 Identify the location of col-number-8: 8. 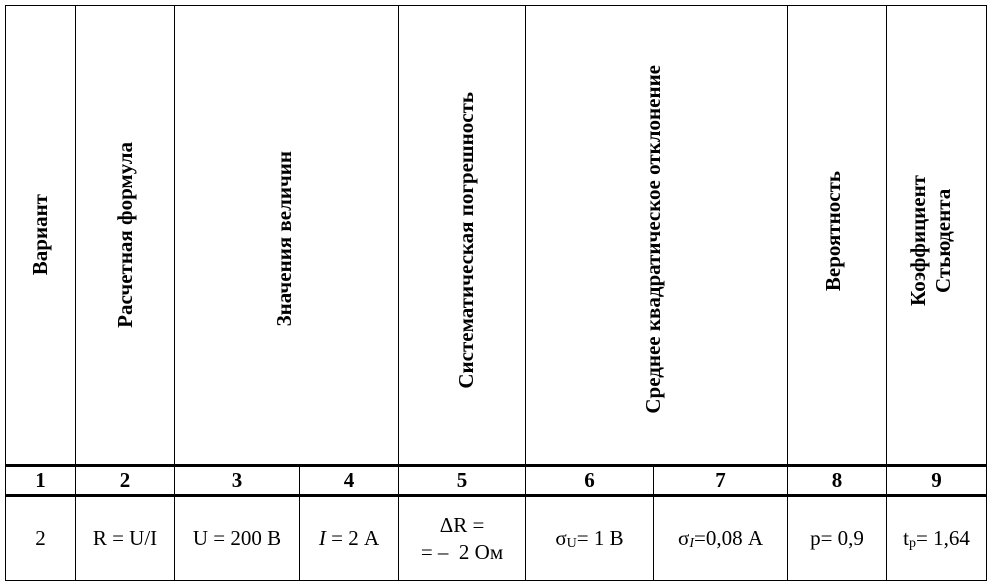
(837, 480).